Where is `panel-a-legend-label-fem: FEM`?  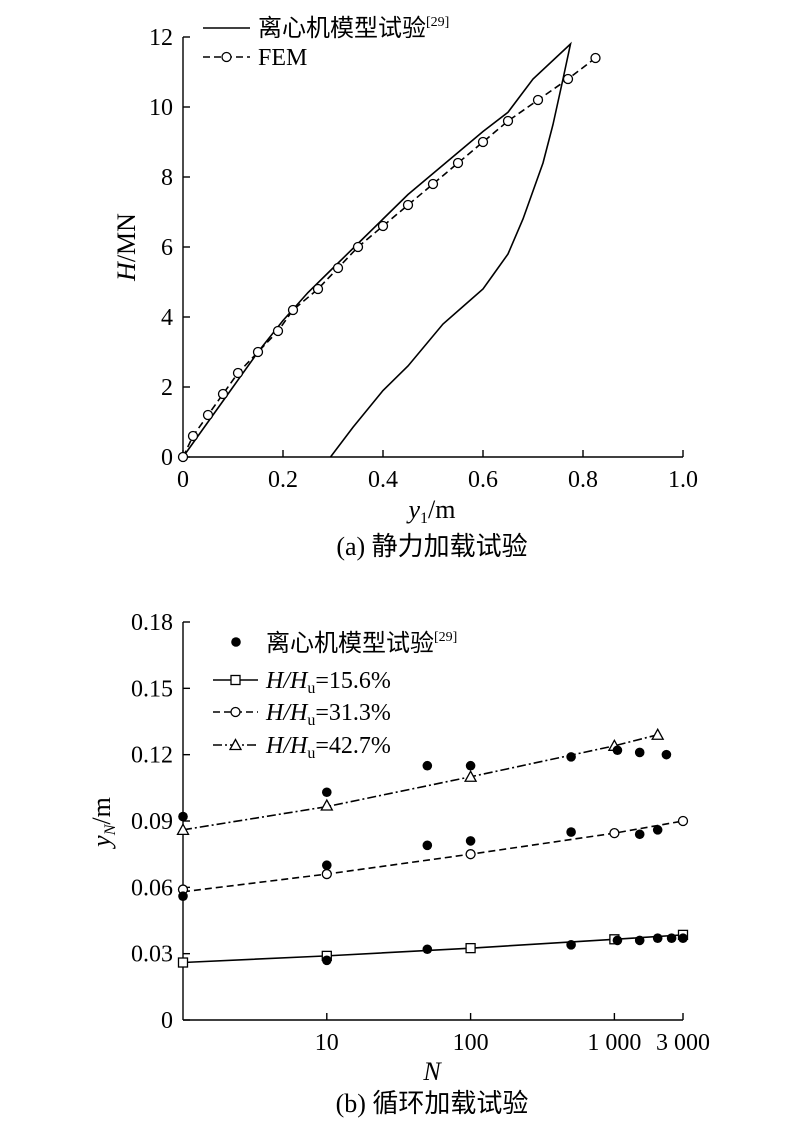 panel-a-legend-label-fem: FEM is located at coordinates (282, 58).